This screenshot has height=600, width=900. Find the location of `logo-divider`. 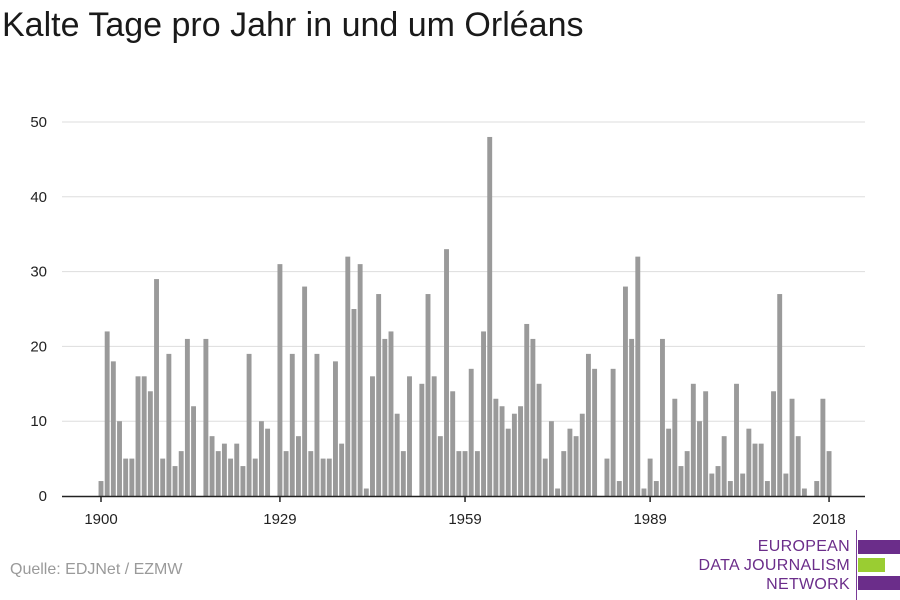

logo-divider is located at coordinates (856, 565).